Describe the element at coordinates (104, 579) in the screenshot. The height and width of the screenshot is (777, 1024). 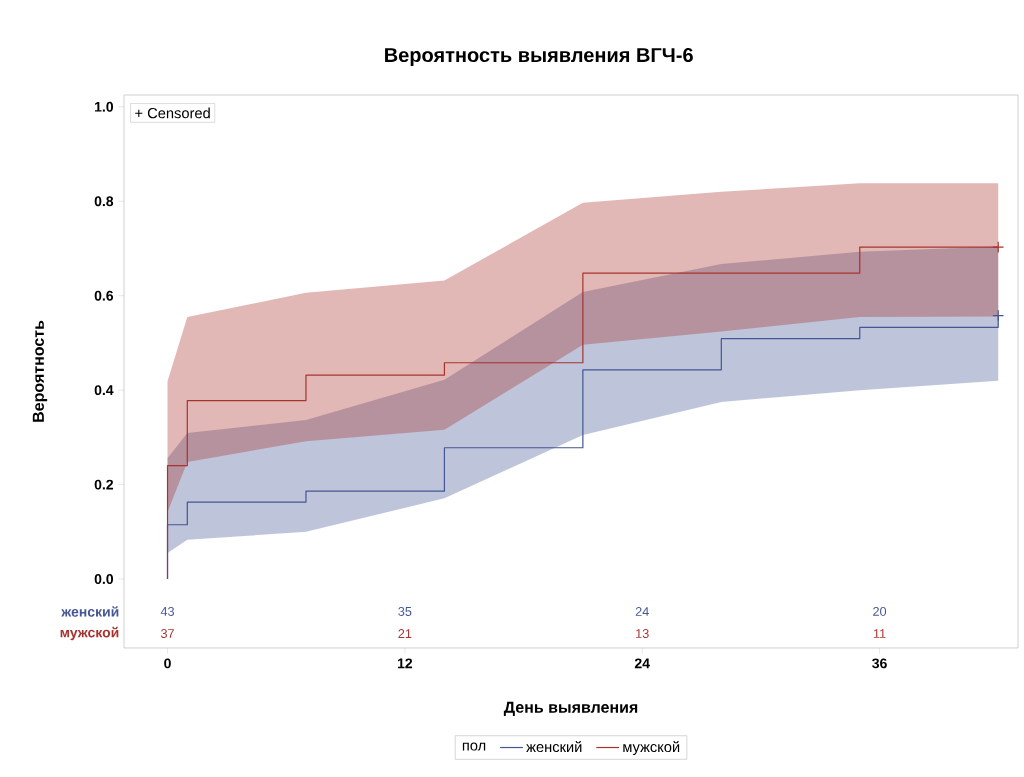
I see `y-tick-label: 0.0` at that location.